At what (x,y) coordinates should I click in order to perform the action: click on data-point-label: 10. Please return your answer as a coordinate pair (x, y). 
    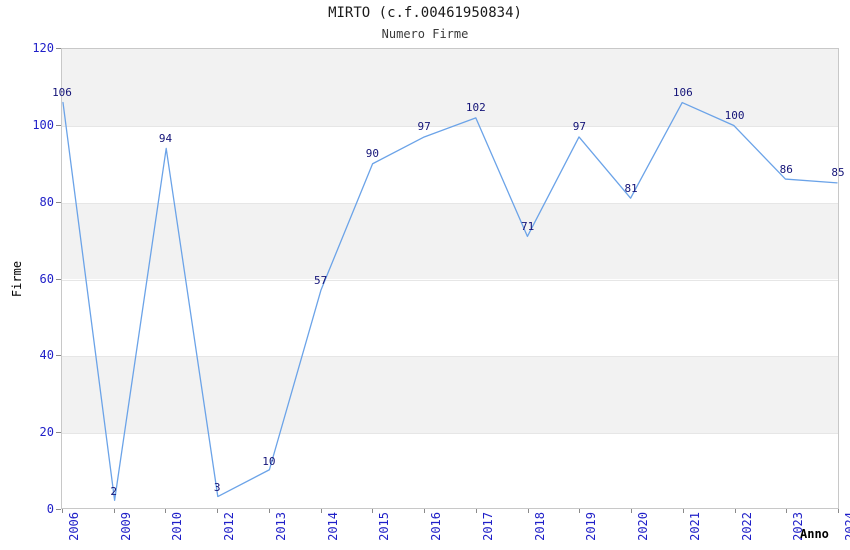
    Looking at the image, I should click on (269, 461).